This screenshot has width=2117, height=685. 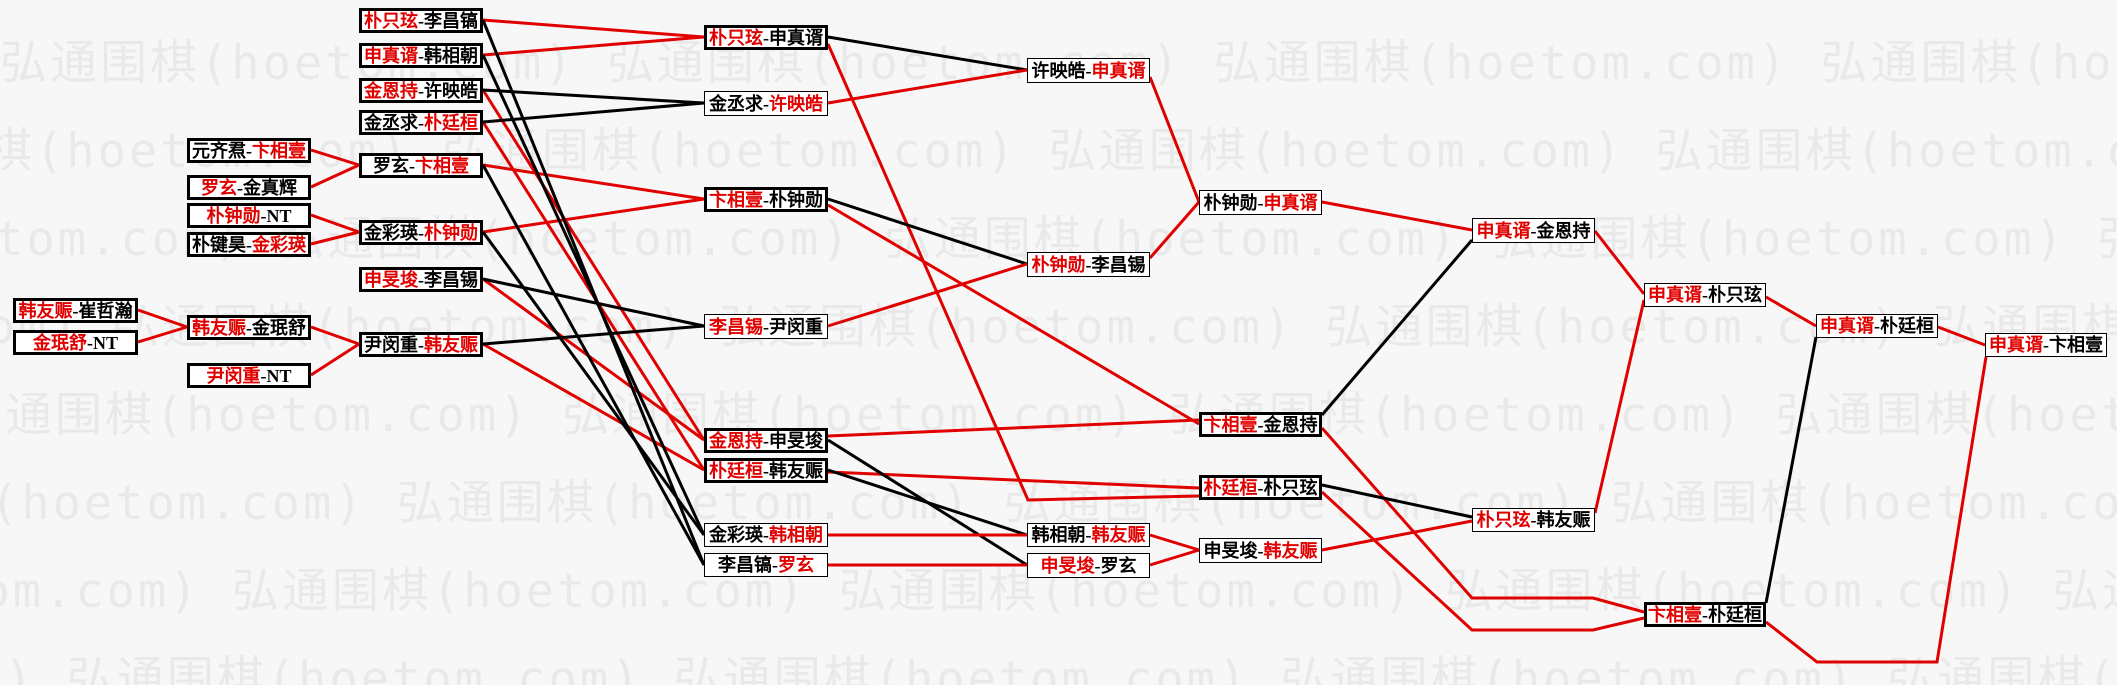 I want to click on player-name: 金丞求, so click(x=391, y=122).